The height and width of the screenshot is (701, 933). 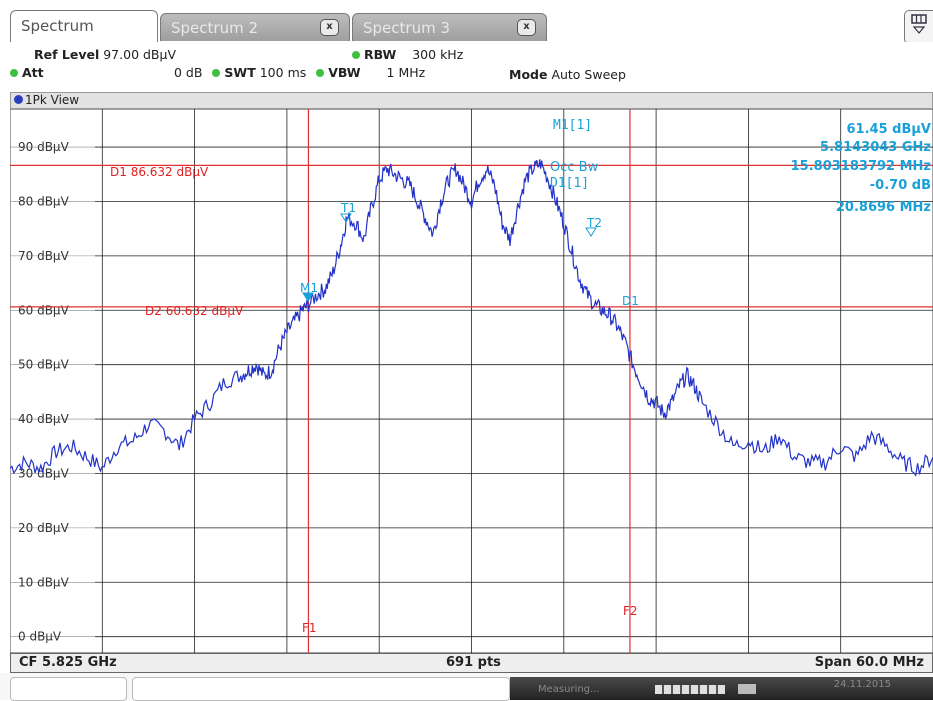 I want to click on att-value: 0 dB, so click(x=188, y=72).